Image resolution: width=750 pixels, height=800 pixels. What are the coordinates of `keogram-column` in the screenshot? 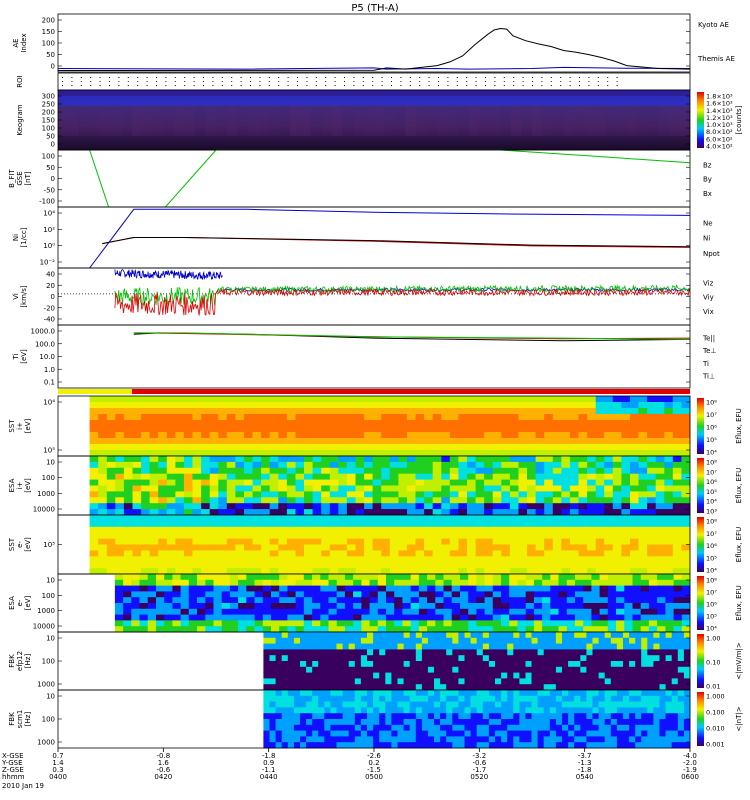 It's located at (548, 121).